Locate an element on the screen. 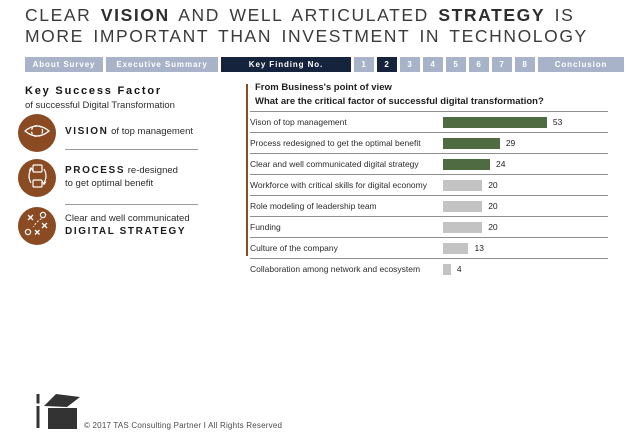  chart-row-label: Culture of the company is located at coordinates (294, 248).